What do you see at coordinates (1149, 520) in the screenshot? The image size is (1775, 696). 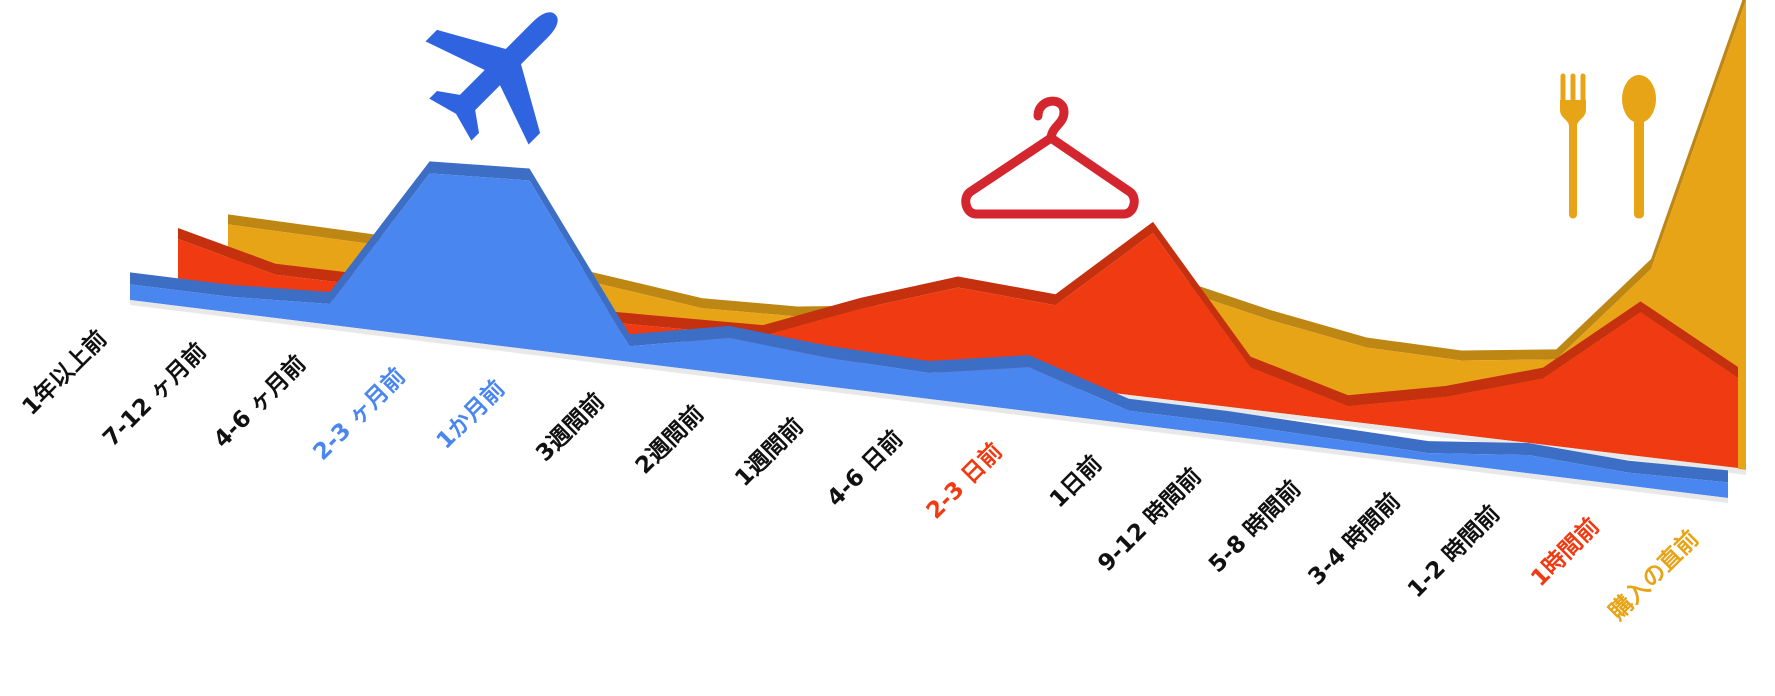 I see `x-tick-label: 9-12 時間前` at bounding box center [1149, 520].